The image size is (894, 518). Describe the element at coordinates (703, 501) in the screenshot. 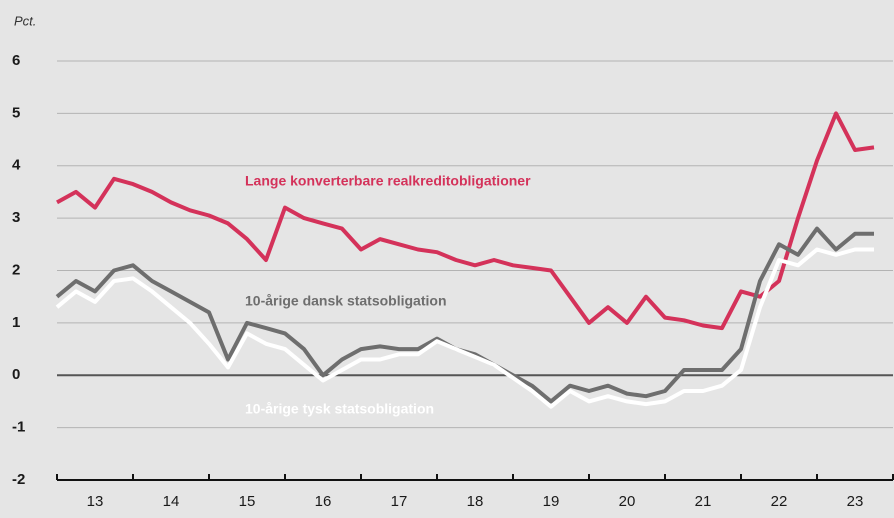

I see `x-tick-label: 21` at that location.